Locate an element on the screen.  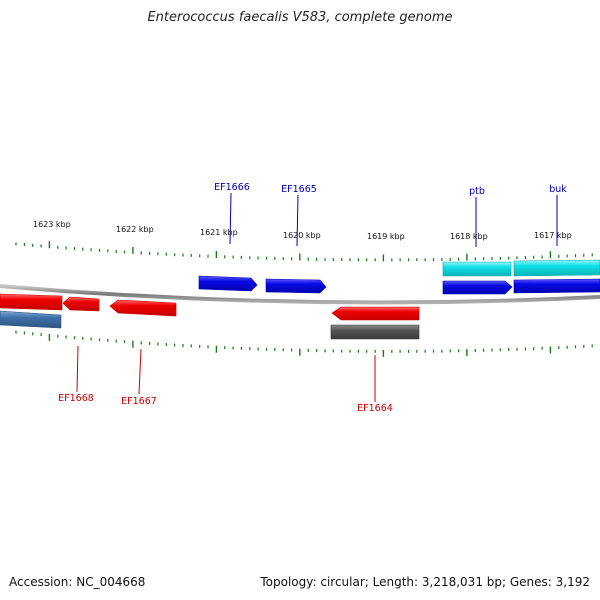
gene-buk-arrow is located at coordinates (556, 286).